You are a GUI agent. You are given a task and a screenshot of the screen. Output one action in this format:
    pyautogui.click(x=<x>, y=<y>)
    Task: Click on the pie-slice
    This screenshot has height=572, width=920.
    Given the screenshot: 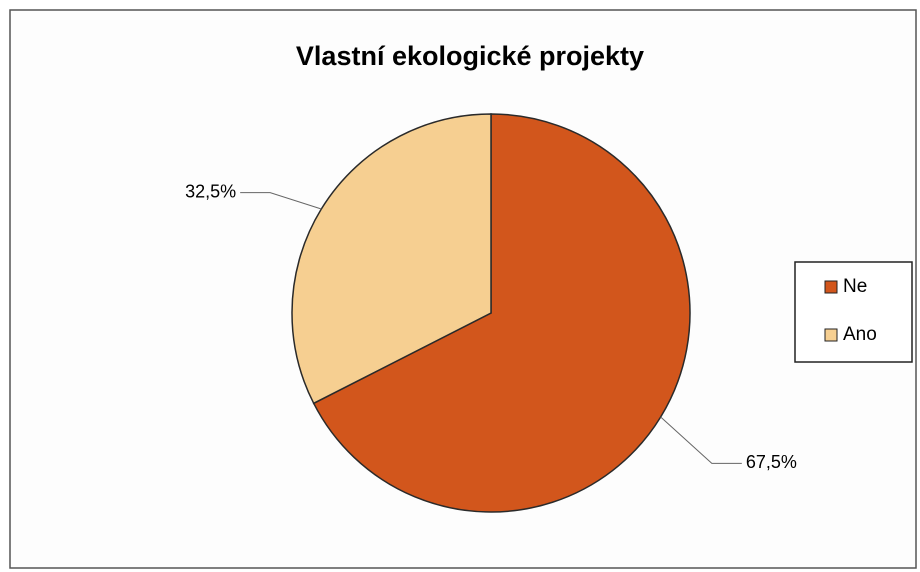 What is the action you would take?
    pyautogui.click(x=391, y=259)
    